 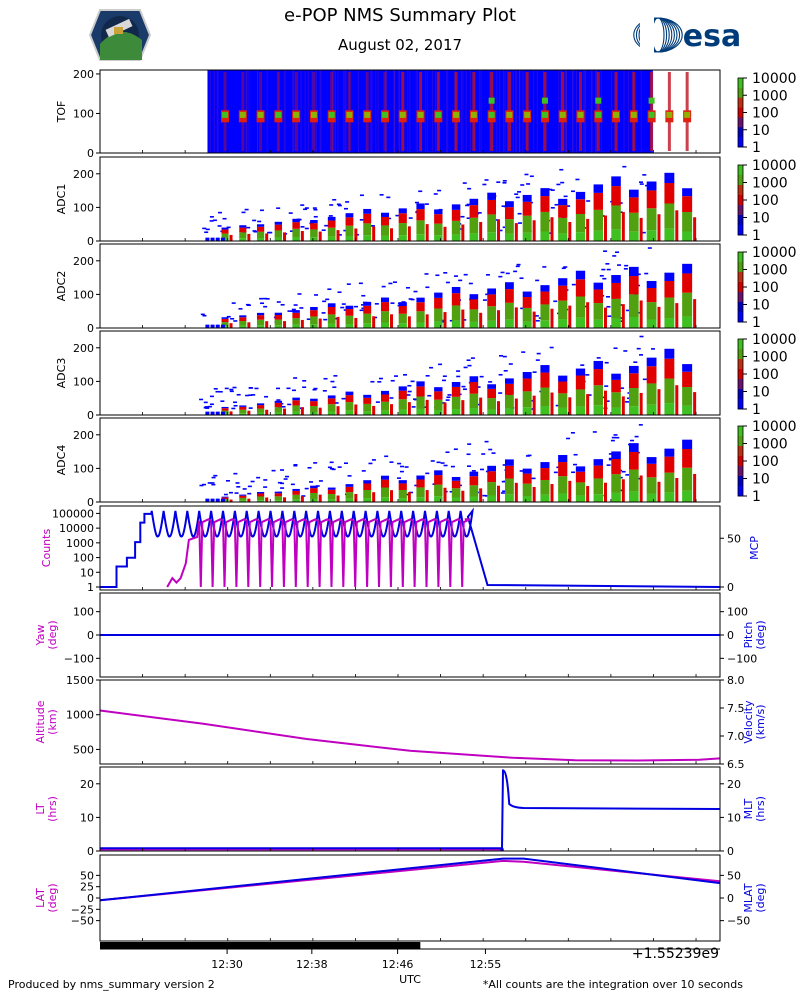 What do you see at coordinates (754, 722) in the screenshot?
I see `right-axis-label: Velocity(km/s)` at bounding box center [754, 722].